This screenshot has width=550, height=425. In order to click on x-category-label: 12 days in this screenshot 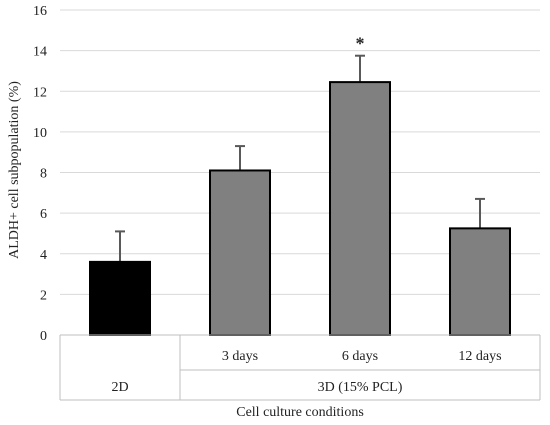, I will do `click(479, 356)`.